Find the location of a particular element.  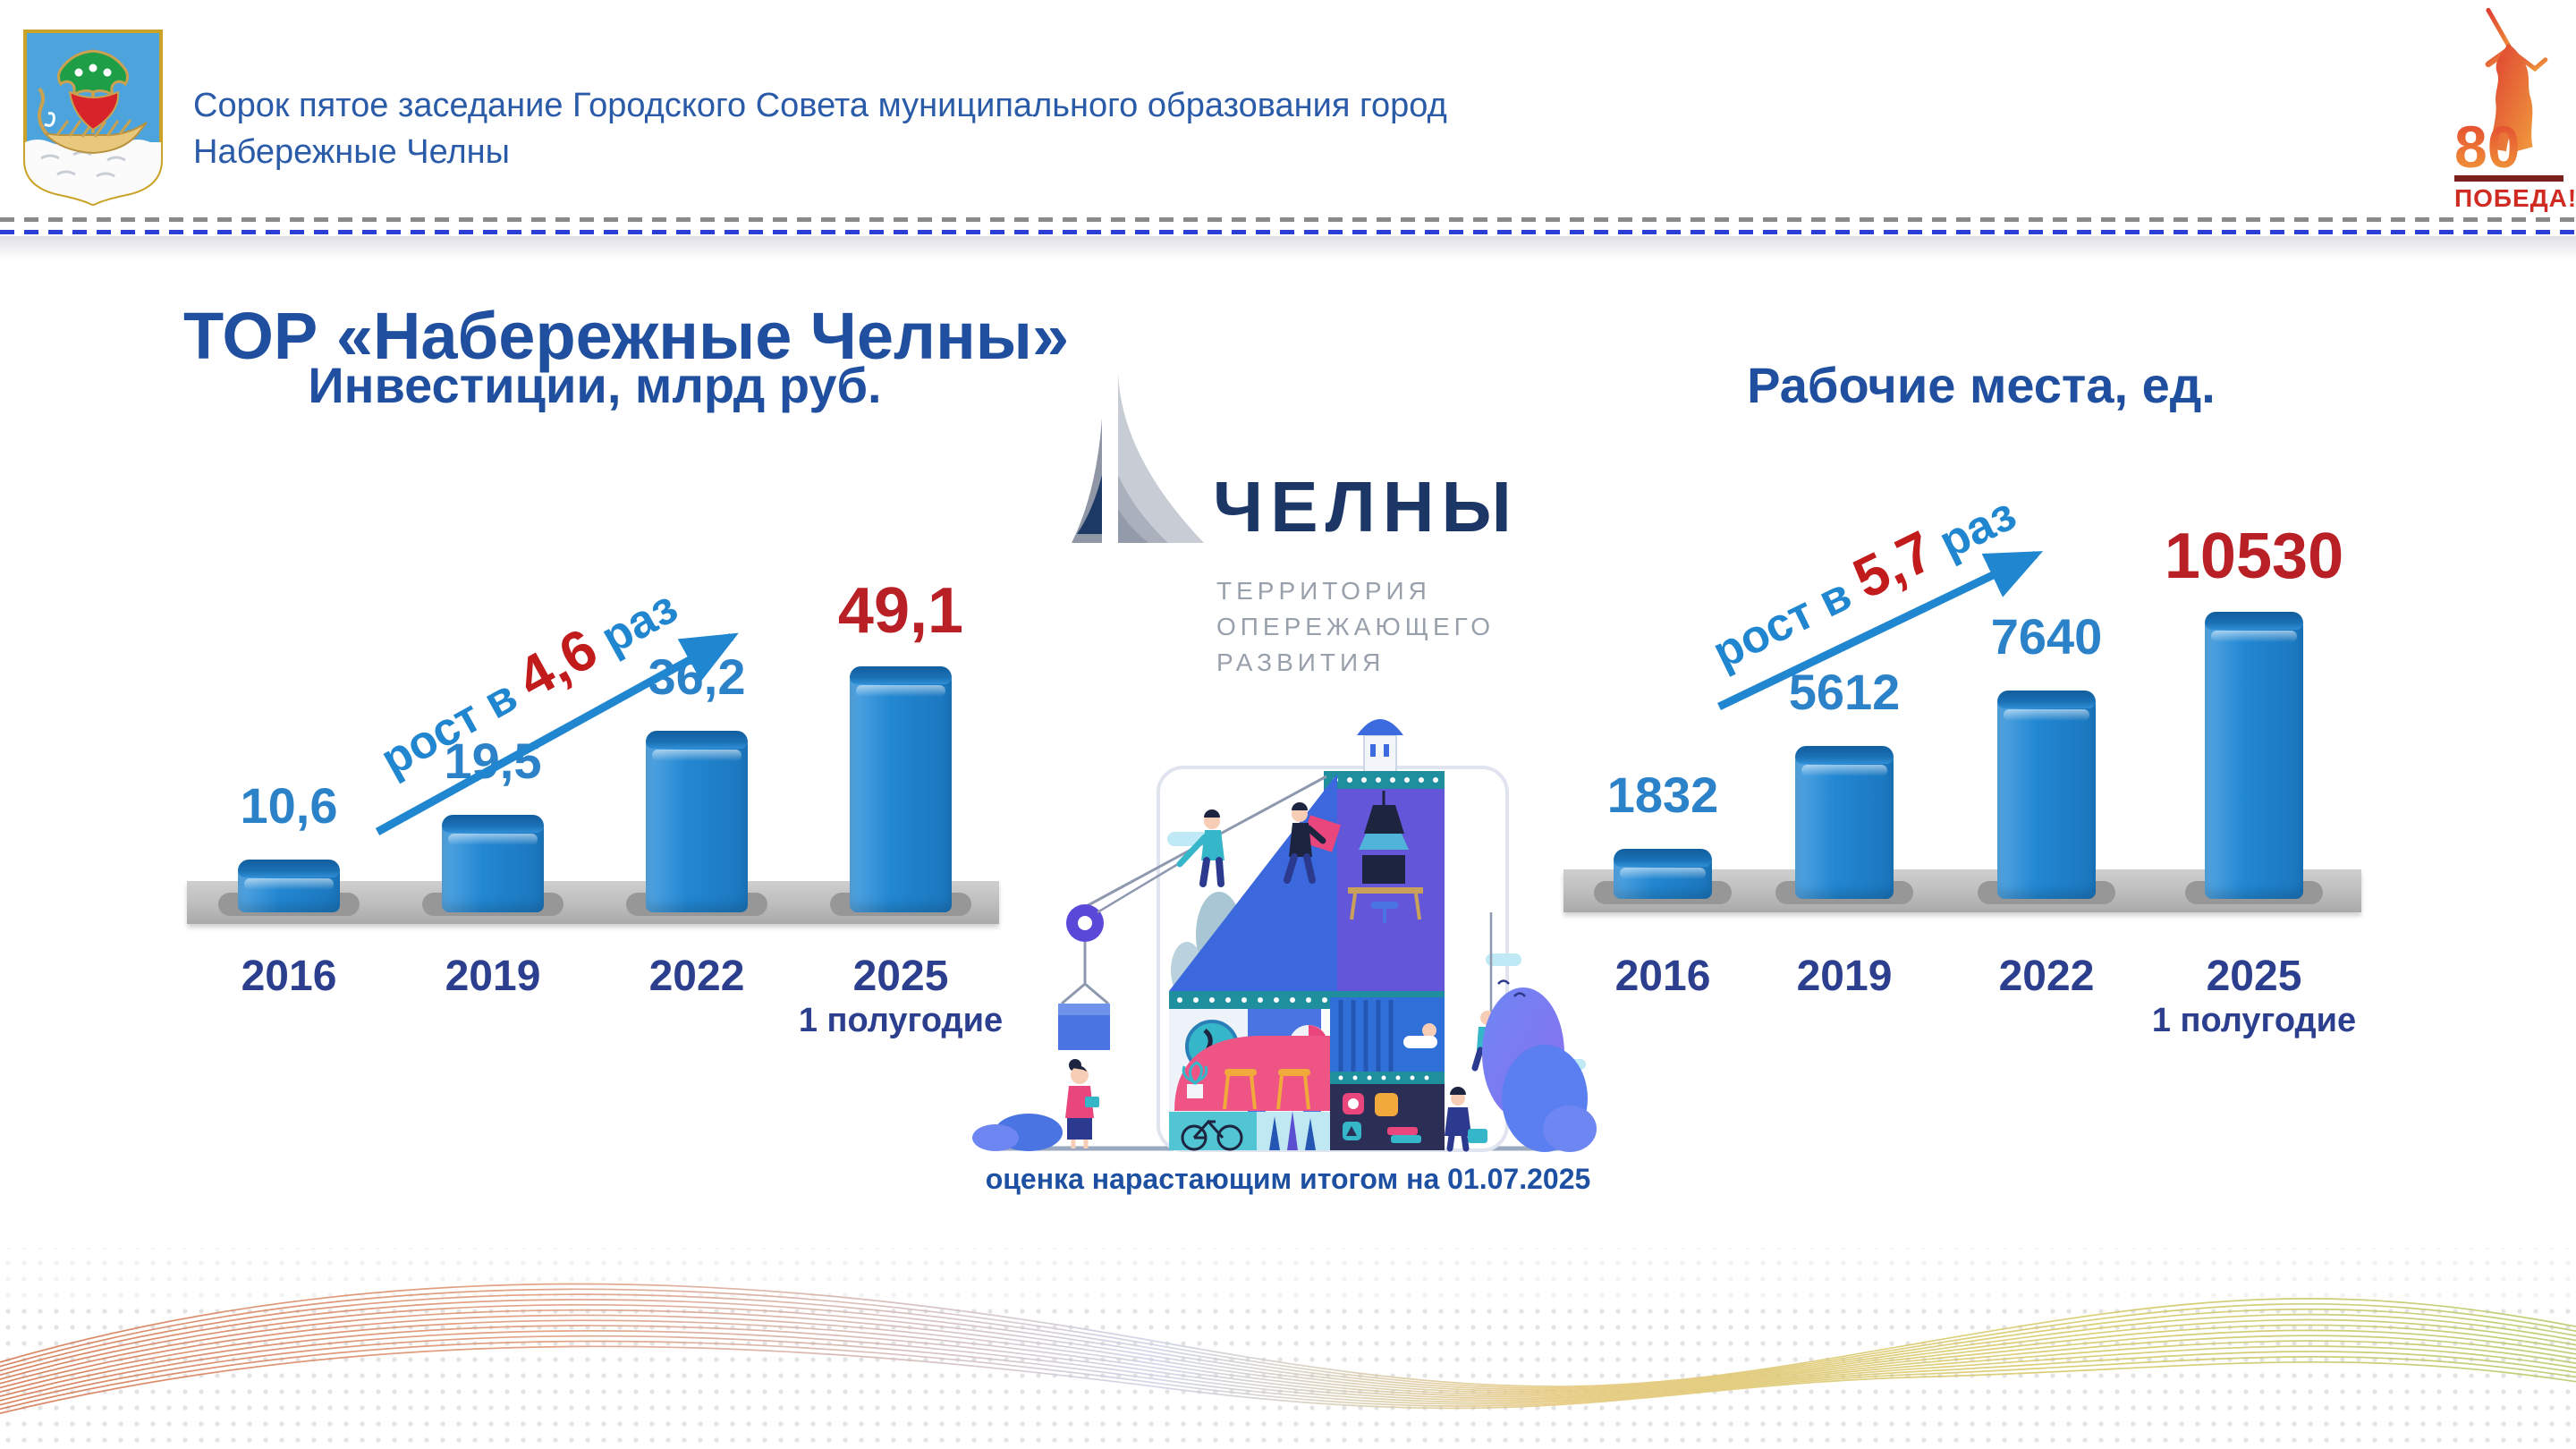

brand-subtitle-line: ТЕРРИТОРИЯ is located at coordinates (1323, 591).